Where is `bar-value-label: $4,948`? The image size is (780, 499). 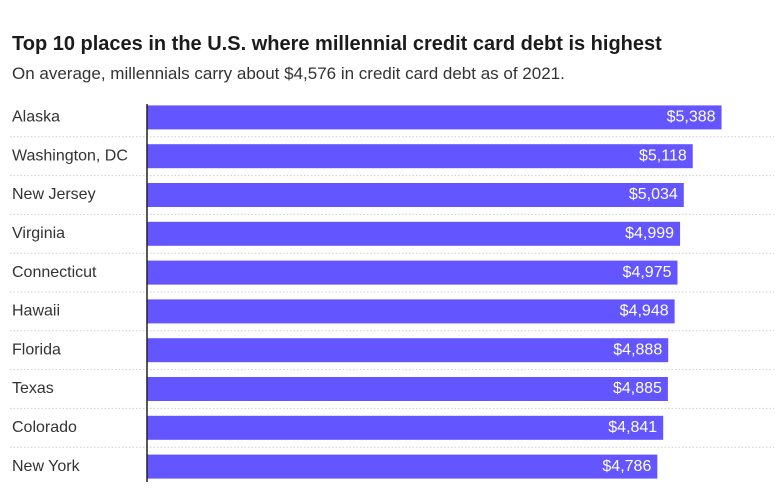
bar-value-label: $4,948 is located at coordinates (644, 311).